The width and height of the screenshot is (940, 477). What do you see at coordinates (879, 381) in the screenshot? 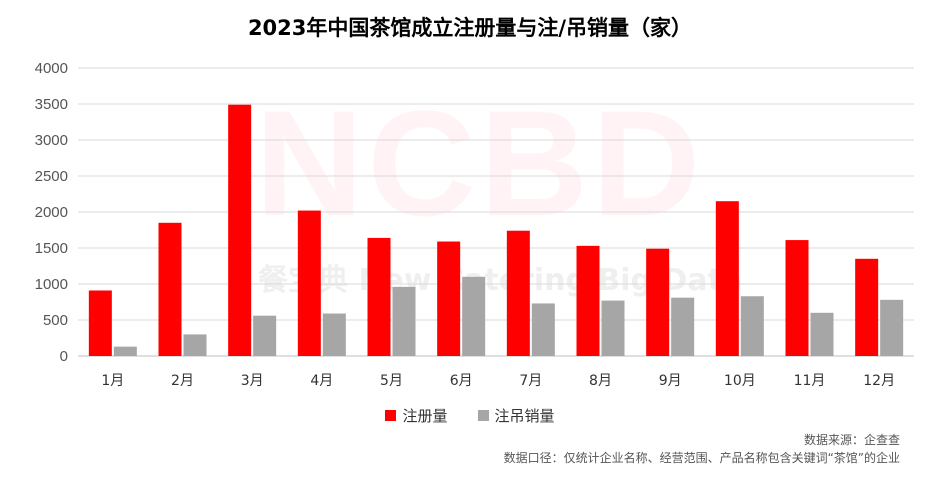
I see `x-tick-label: 12月` at bounding box center [879, 381].